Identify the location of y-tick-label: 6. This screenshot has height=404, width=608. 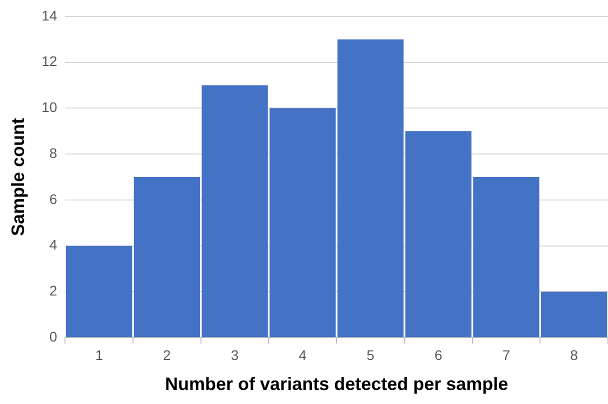
(53, 198).